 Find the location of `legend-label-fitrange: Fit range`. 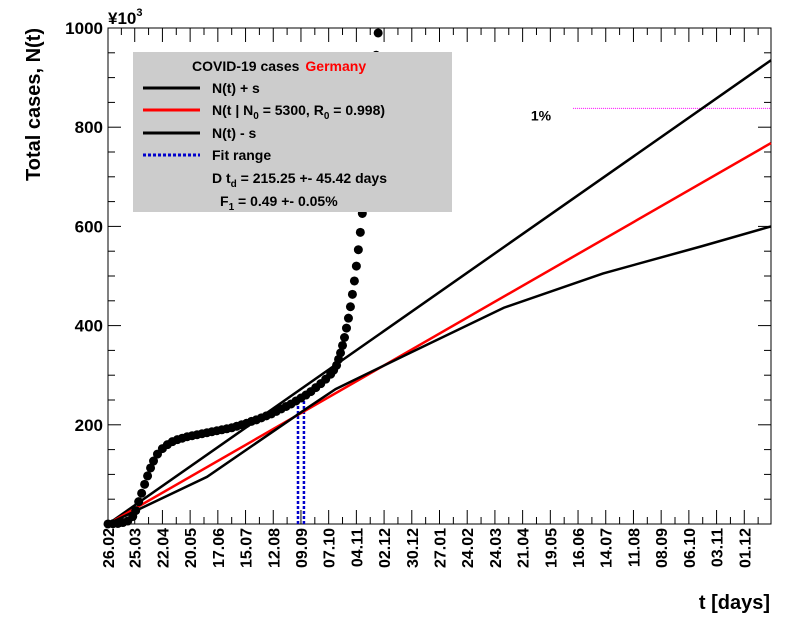

legend-label-fitrange: Fit range is located at coordinates (241, 155).